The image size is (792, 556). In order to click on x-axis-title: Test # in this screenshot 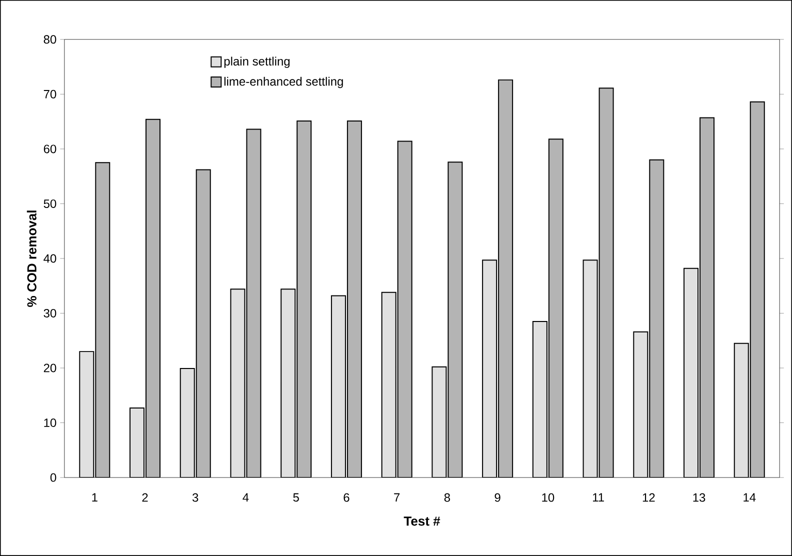, I will do `click(422, 521)`.